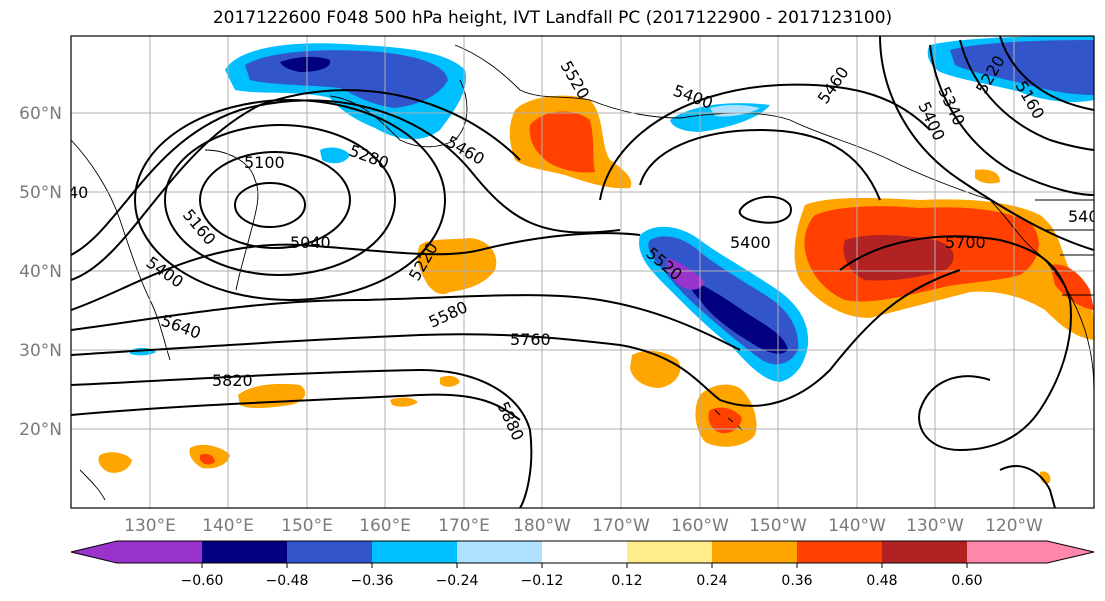 The width and height of the screenshot is (1105, 601). Describe the element at coordinates (1070, 552) in the screenshot. I see `colorbar-arrow-high` at that location.